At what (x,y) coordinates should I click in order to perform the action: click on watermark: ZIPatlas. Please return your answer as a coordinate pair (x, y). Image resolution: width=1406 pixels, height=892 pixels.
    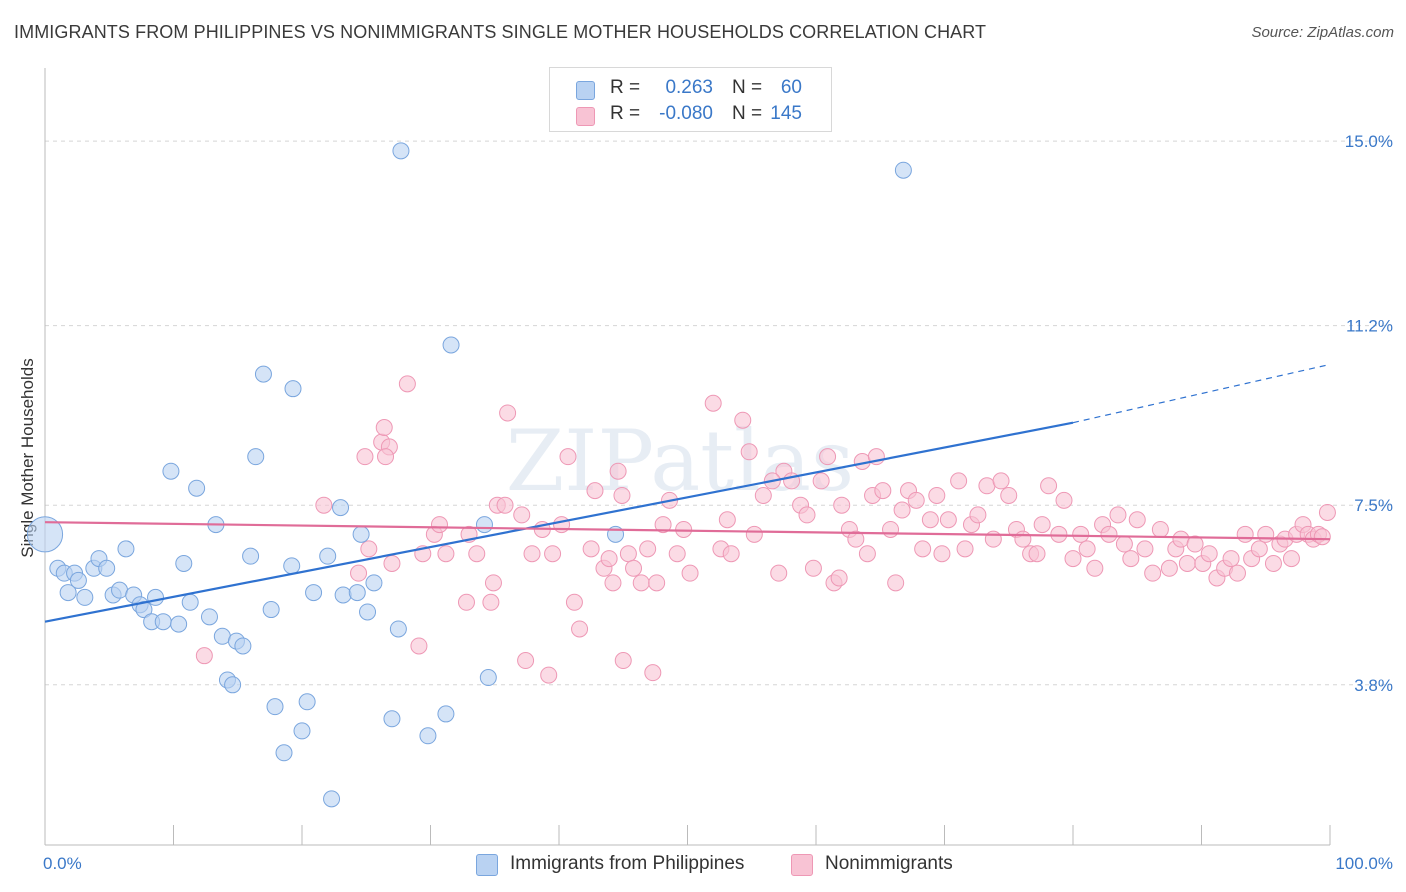
    Looking at the image, I should click on (680, 461).